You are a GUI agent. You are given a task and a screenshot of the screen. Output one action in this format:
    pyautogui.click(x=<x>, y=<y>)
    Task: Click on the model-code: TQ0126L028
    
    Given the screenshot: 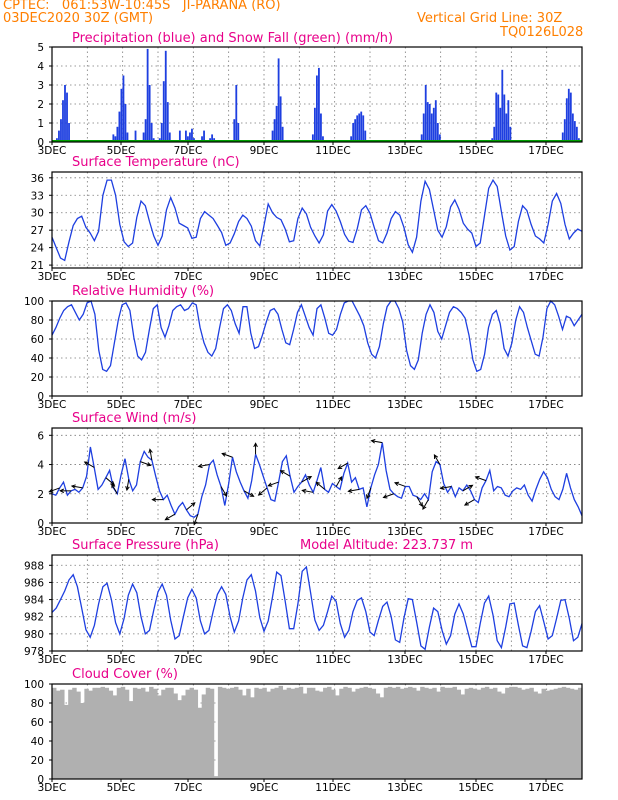 What is the action you would take?
    pyautogui.click(x=542, y=32)
    